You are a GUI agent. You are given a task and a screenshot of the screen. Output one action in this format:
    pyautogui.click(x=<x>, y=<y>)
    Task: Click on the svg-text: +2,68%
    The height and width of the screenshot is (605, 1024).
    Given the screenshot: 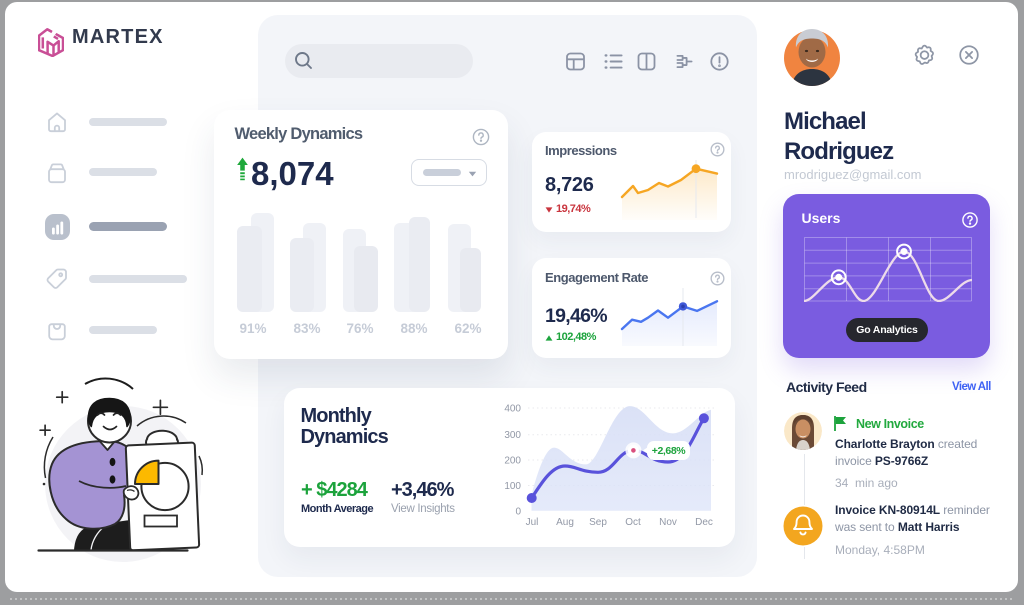 What is the action you would take?
    pyautogui.click(x=669, y=451)
    